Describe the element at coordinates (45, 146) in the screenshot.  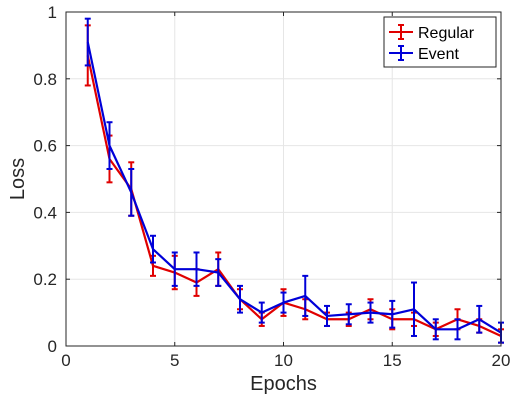
I see `y-tick-label: 0.6` at that location.